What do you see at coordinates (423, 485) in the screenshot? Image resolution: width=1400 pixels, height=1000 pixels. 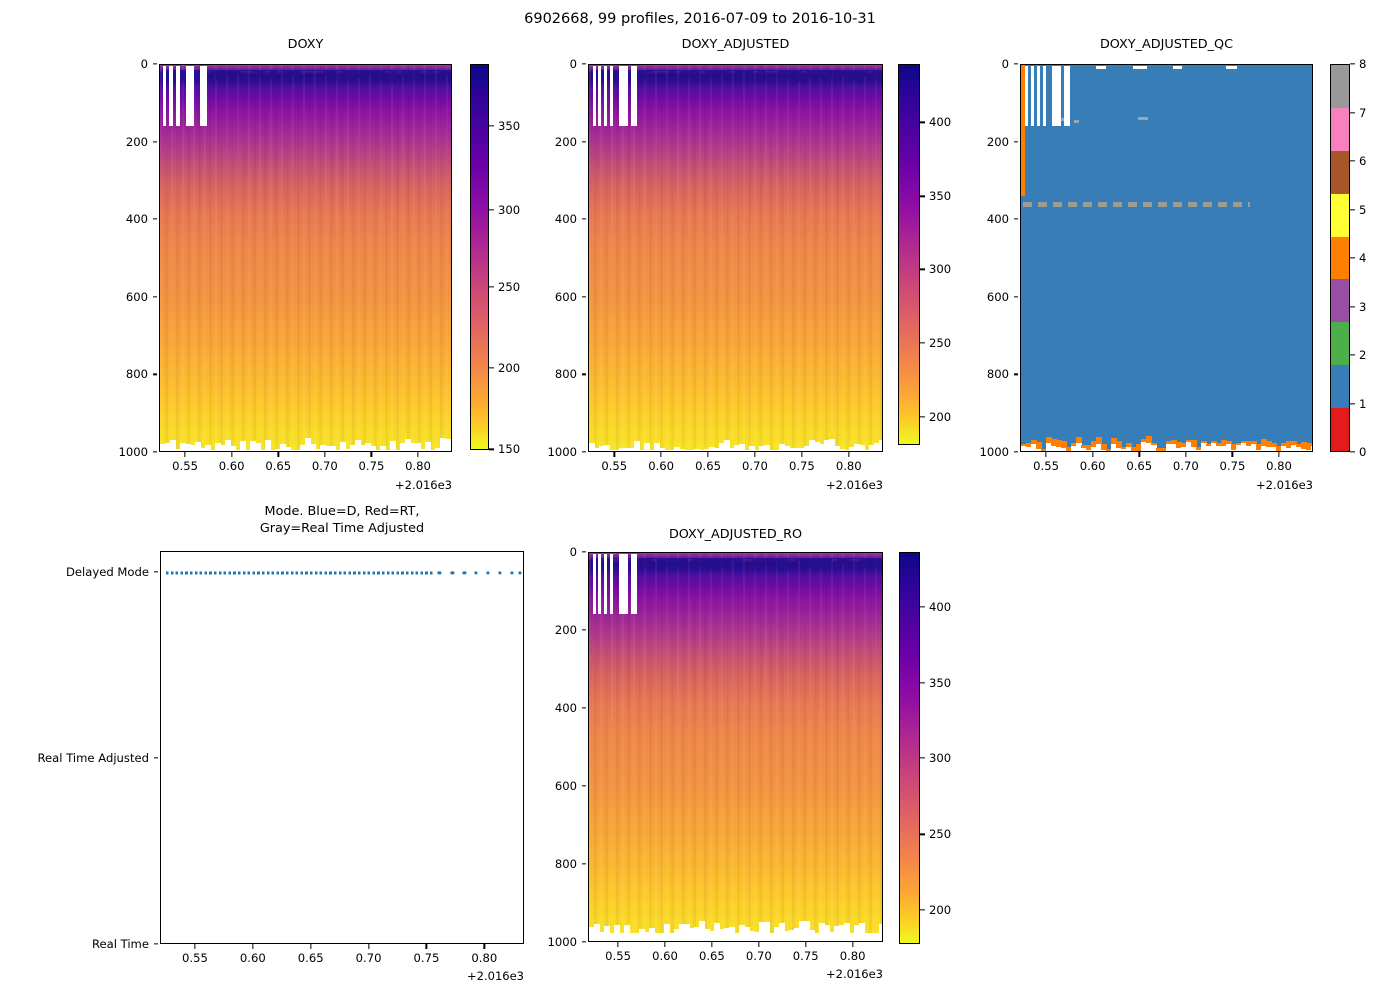 I see `doxy-x-offset: +2.016e3` at bounding box center [423, 485].